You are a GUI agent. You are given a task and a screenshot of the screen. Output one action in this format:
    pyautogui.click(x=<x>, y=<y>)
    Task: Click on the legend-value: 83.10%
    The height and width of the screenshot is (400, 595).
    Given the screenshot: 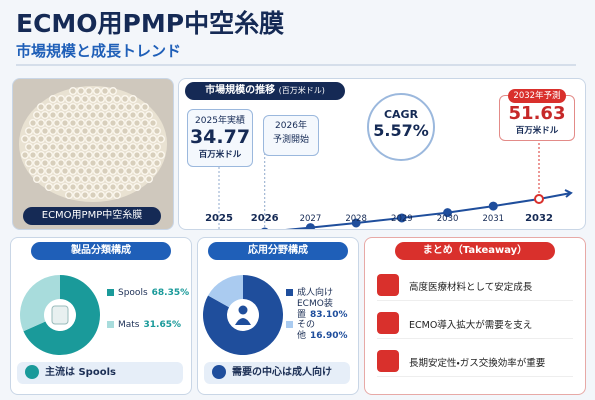 What is the action you would take?
    pyautogui.click(x=329, y=315)
    